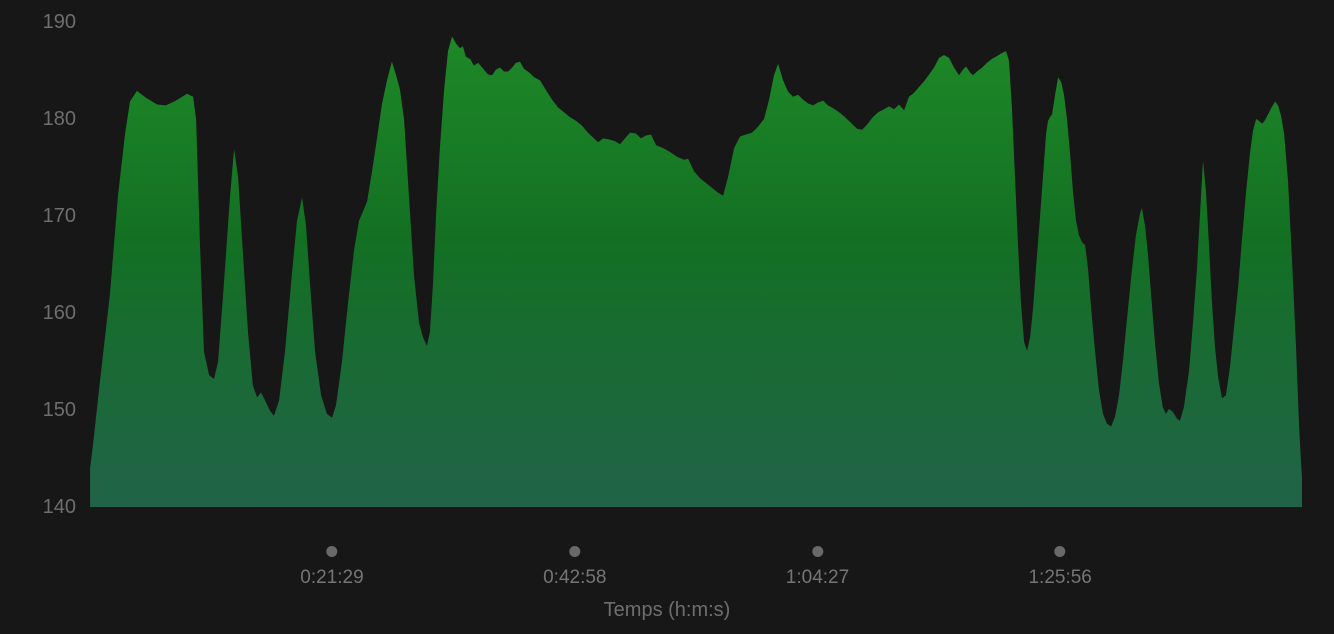 The image size is (1334, 634). I want to click on y-axis-tick-label: 180, so click(59, 119).